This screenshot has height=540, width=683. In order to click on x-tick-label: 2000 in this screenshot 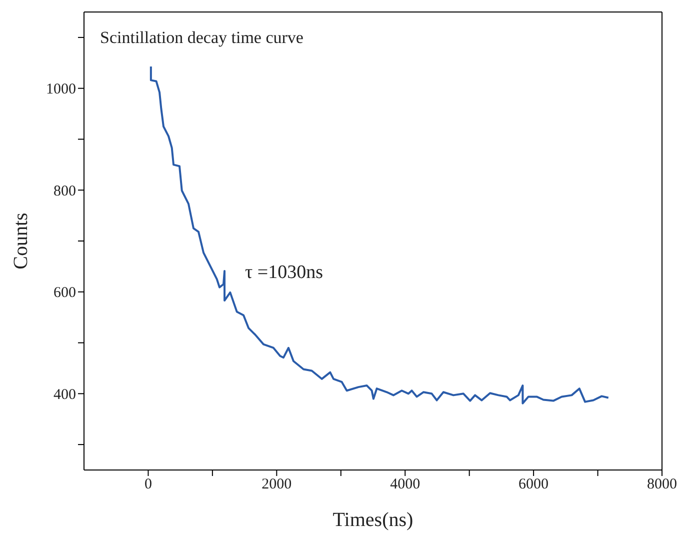, I will do `click(277, 484)`.